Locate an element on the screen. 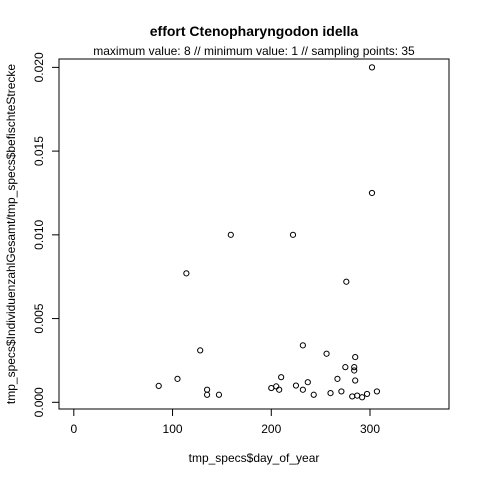 The height and width of the screenshot is (480, 480). y-tick-label: 0.015 is located at coordinates (39, 151).